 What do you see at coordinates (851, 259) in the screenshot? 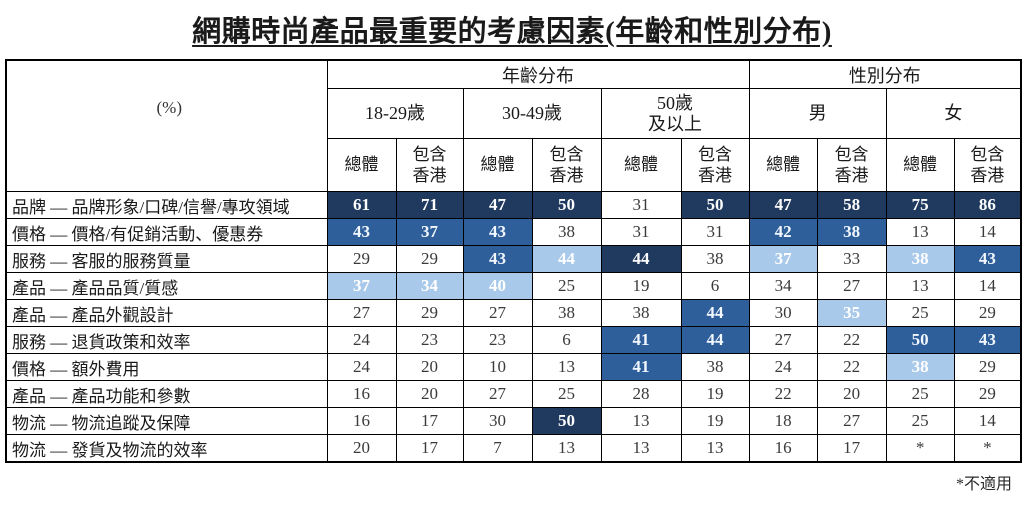
I see `data-cell: 33` at bounding box center [851, 259].